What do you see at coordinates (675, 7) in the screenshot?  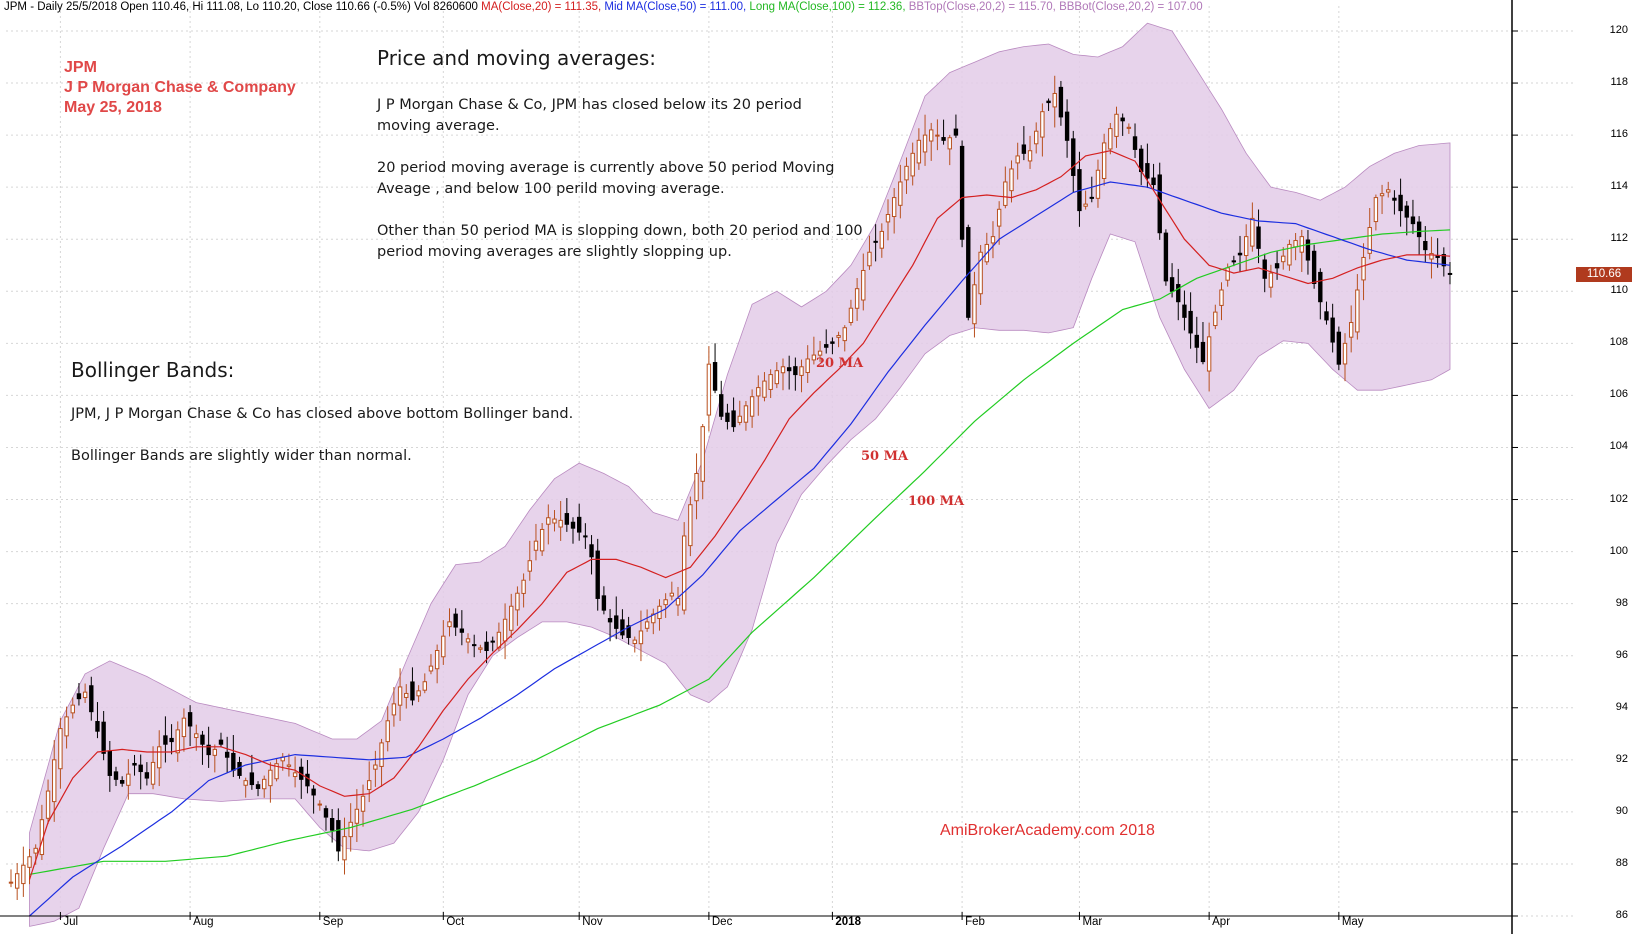 I see `header-ma50: Mid MA(Close,50) = 111.00,` at bounding box center [675, 7].